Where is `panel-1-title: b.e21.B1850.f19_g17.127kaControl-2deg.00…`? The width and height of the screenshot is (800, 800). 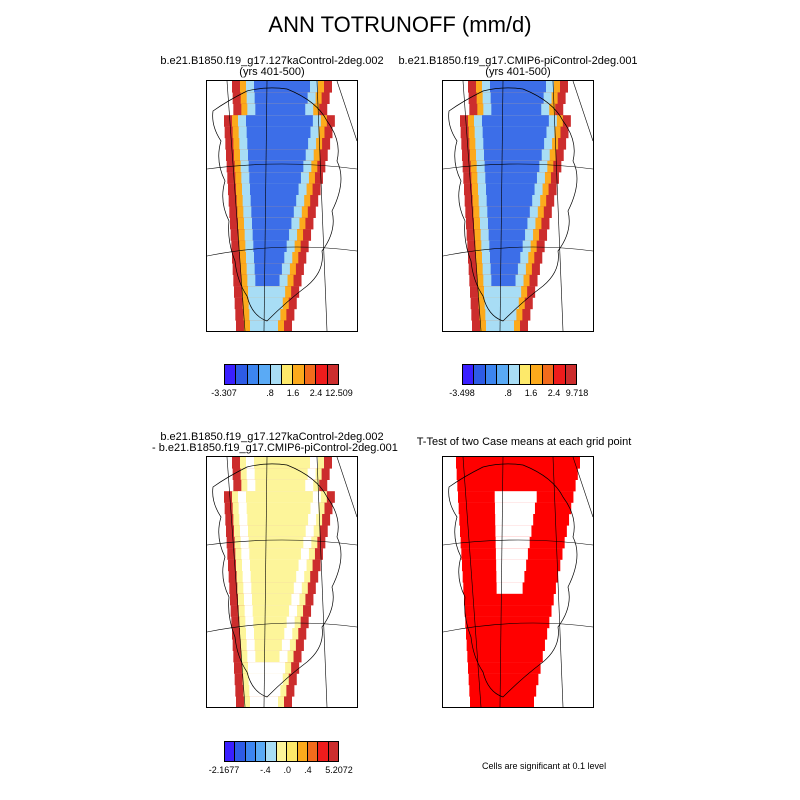
panel-1-title: b.e21.B1850.f19_g17.127kaControl-2deg.00… is located at coordinates (272, 67).